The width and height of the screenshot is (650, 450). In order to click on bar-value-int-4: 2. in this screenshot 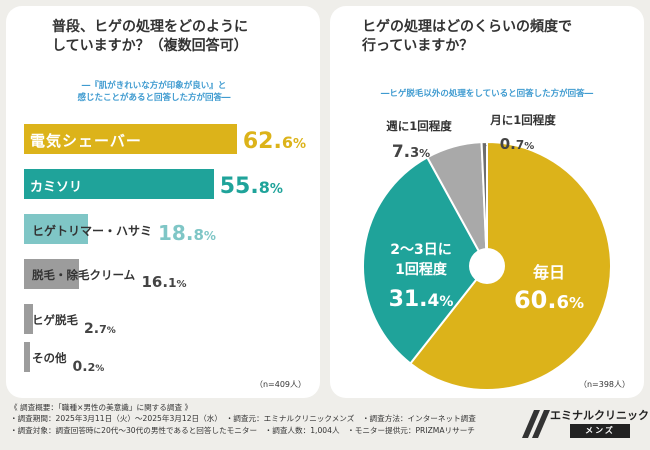, I will do `click(92, 328)`.